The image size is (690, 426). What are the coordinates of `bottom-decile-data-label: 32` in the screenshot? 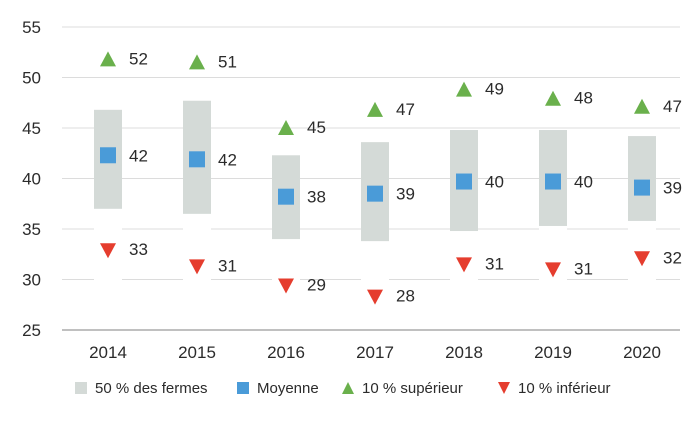 It's located at (672, 257).